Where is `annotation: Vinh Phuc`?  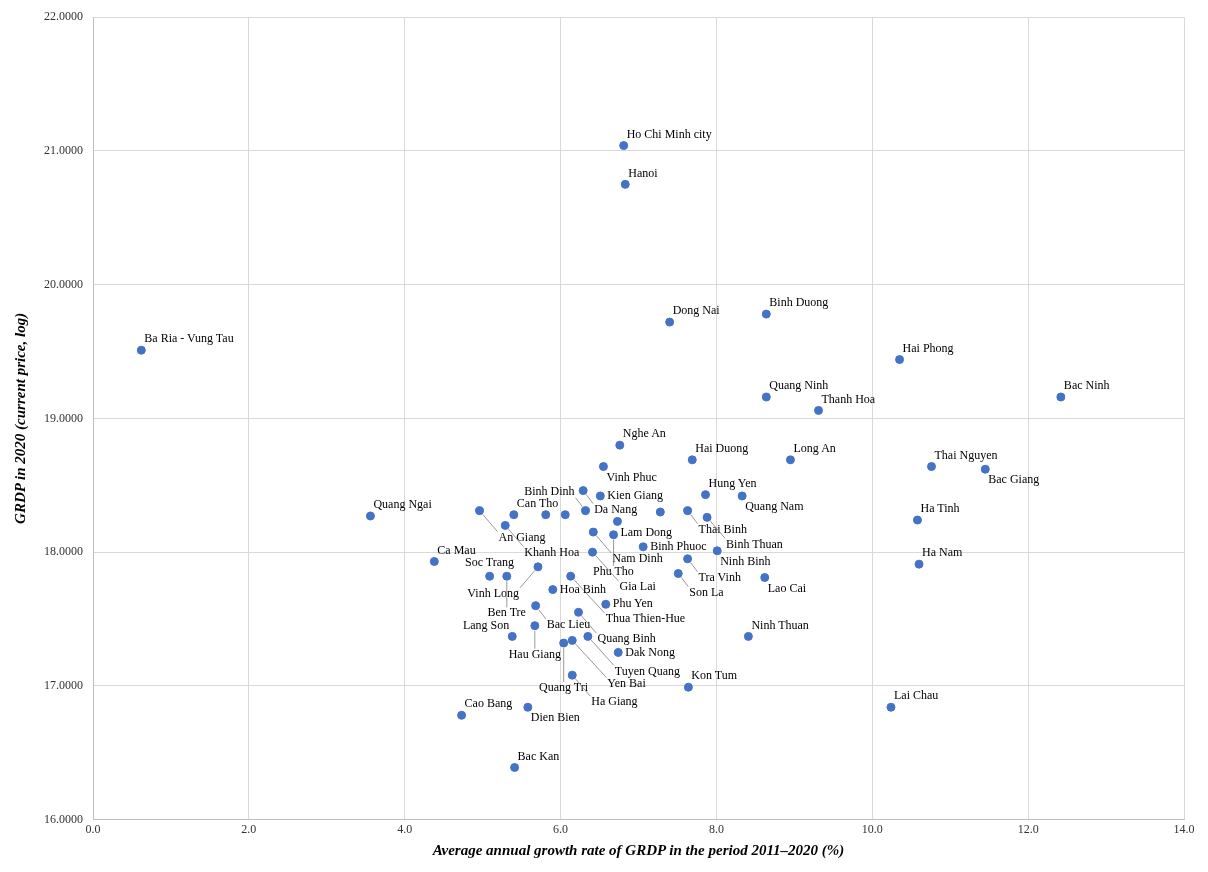 annotation: Vinh Phuc is located at coordinates (631, 476).